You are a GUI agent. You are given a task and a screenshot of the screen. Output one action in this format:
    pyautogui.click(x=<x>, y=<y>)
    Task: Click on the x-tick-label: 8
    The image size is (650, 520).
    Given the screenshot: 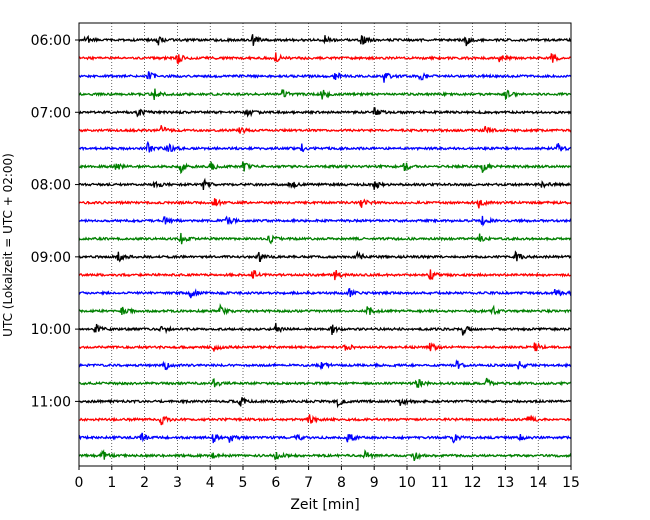 What is the action you would take?
    pyautogui.click(x=341, y=483)
    